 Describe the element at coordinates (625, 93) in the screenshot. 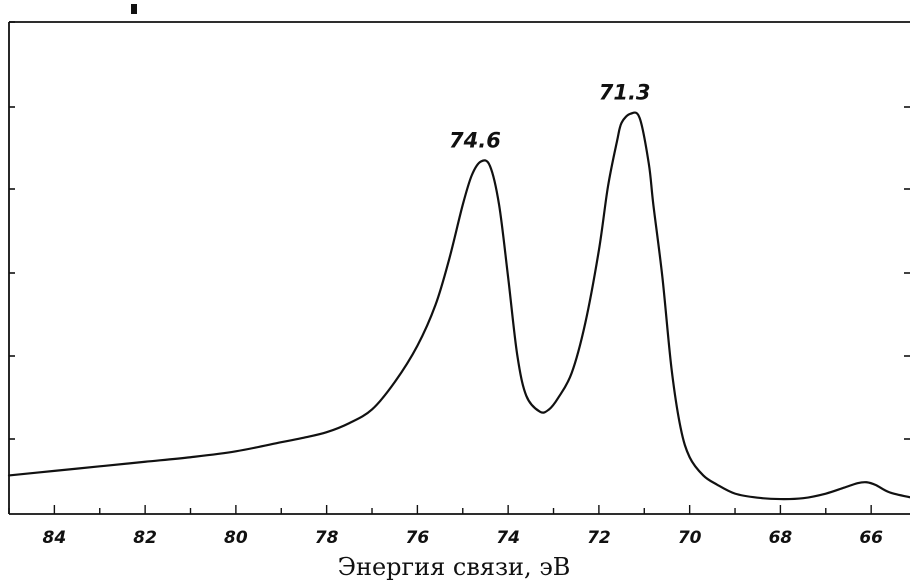

I see `peak-label-1: 71.3` at that location.